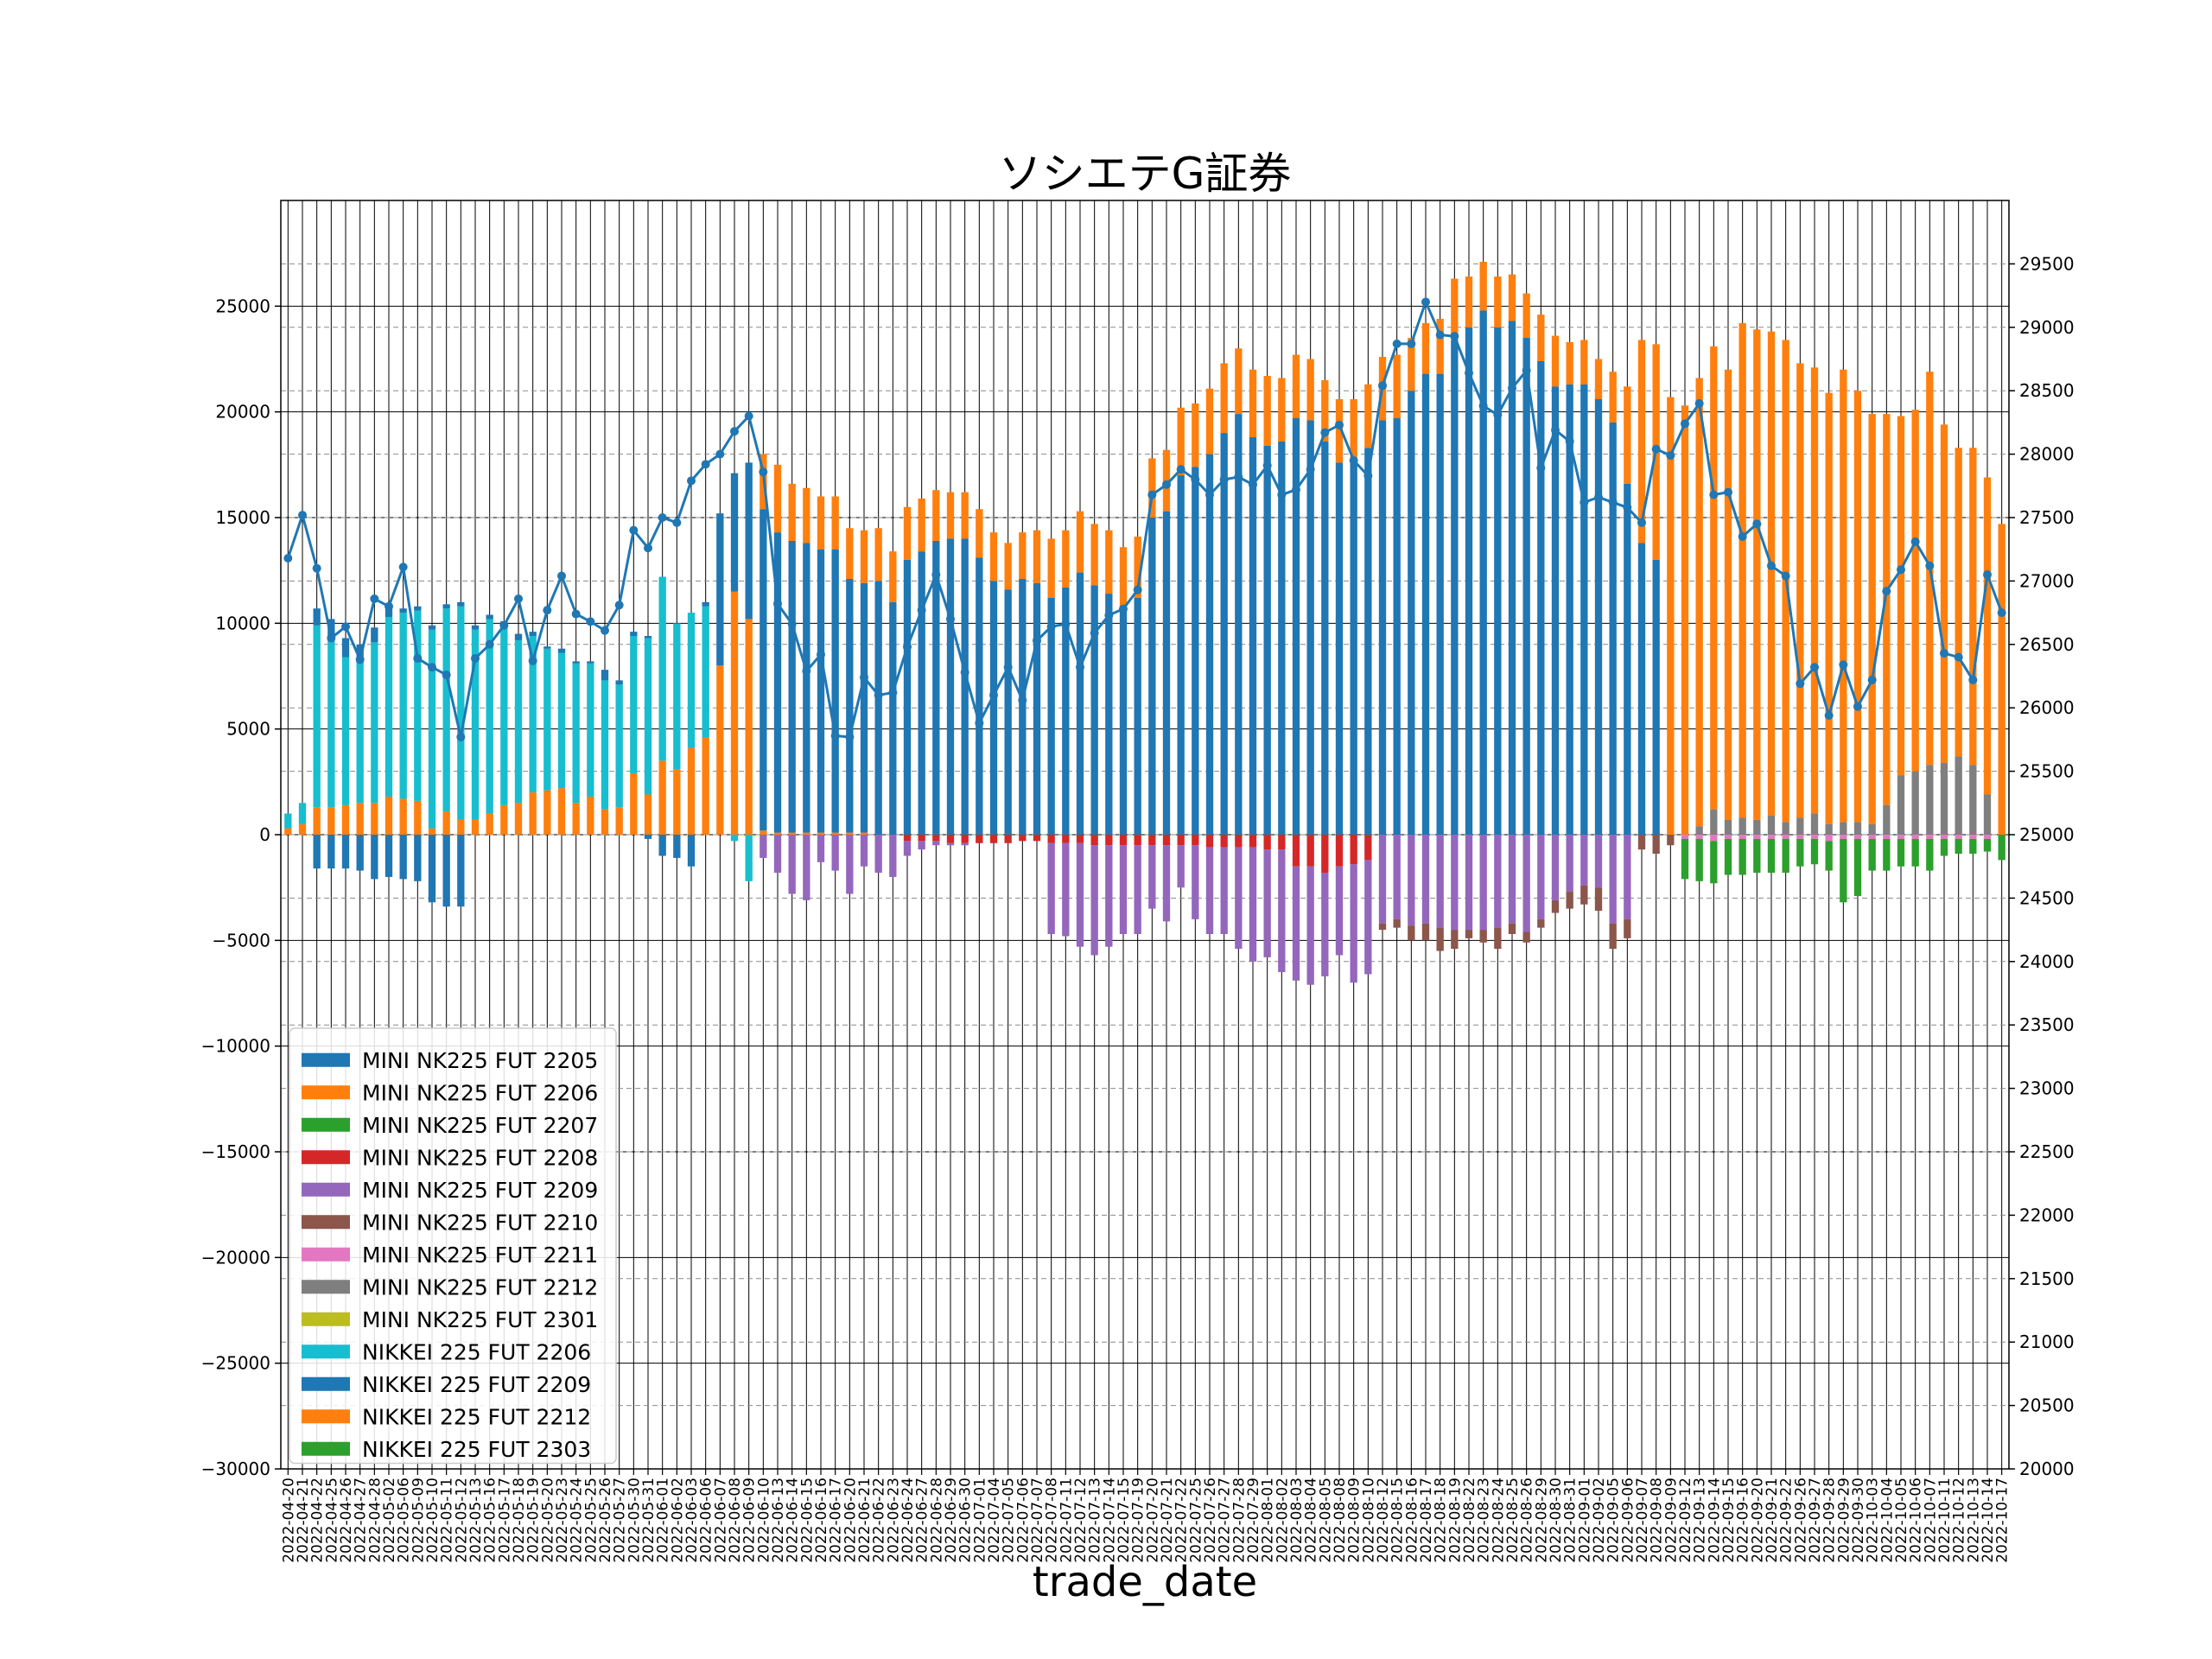  Describe the element at coordinates (2047, 644) in the screenshot. I see `y2-tick-label: 26500` at that location.